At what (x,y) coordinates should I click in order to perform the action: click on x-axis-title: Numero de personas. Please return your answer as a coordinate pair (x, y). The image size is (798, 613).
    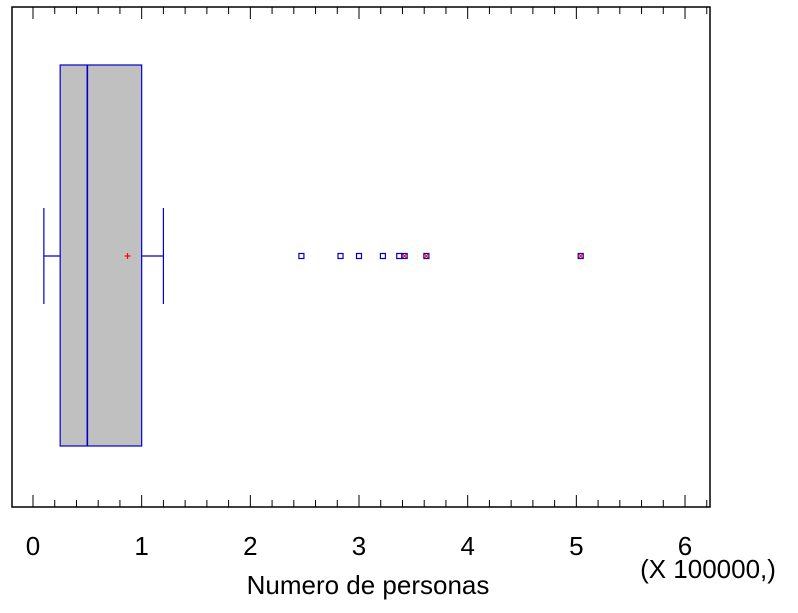
    Looking at the image, I should click on (368, 585).